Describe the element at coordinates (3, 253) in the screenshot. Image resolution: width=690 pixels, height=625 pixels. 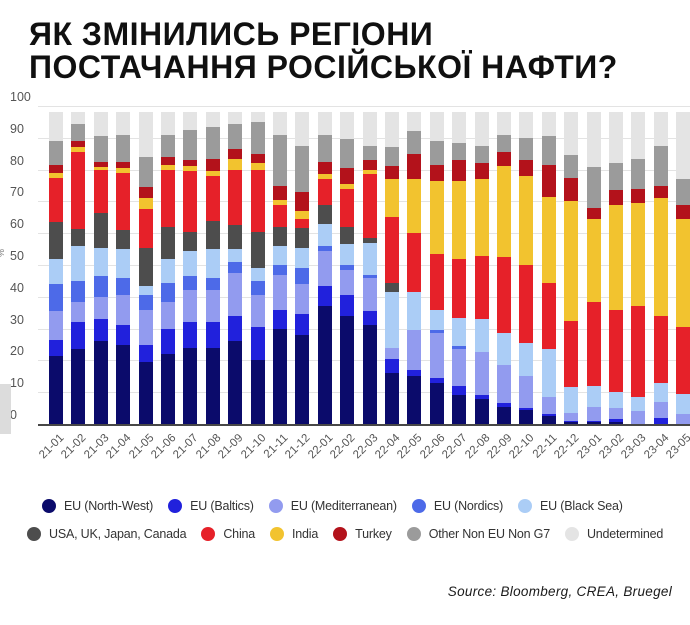
I see `y-axis-unit-label: %` at that location.